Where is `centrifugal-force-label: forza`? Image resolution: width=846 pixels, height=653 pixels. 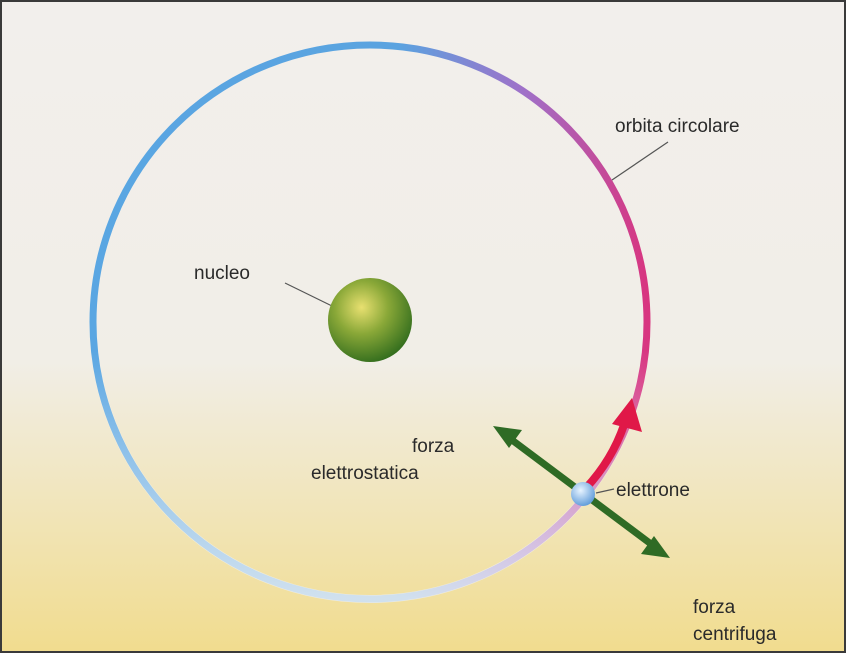
centrifugal-force-label: forza is located at coordinates (714, 607).